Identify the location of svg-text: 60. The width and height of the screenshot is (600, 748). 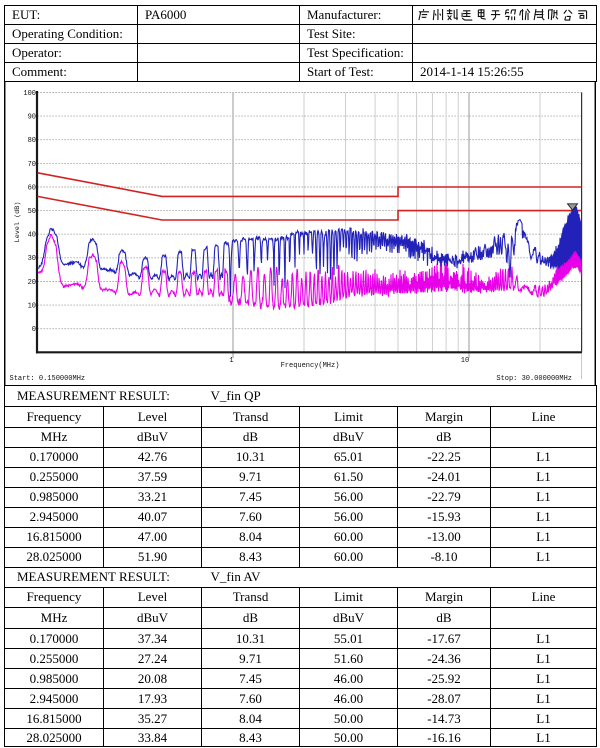
(32, 188).